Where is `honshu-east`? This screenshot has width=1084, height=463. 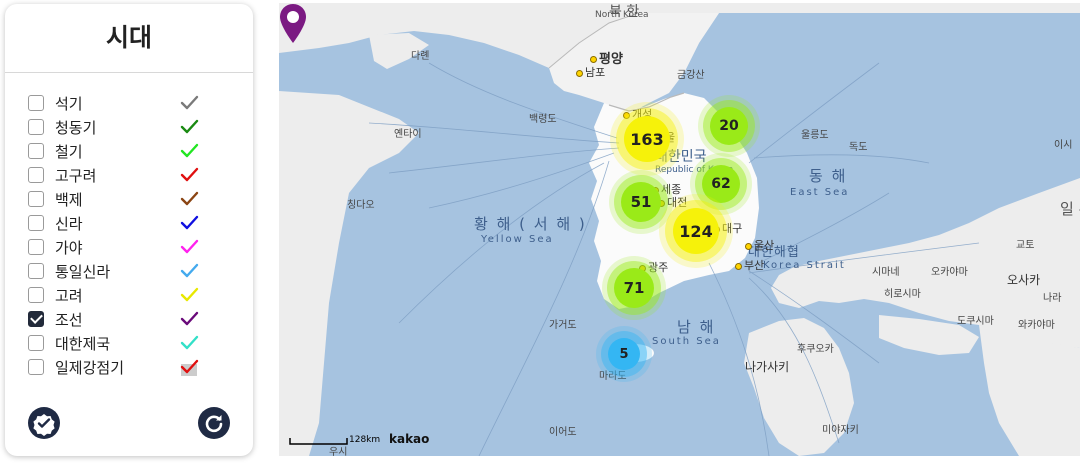 honshu-east is located at coordinates (1029, 390).